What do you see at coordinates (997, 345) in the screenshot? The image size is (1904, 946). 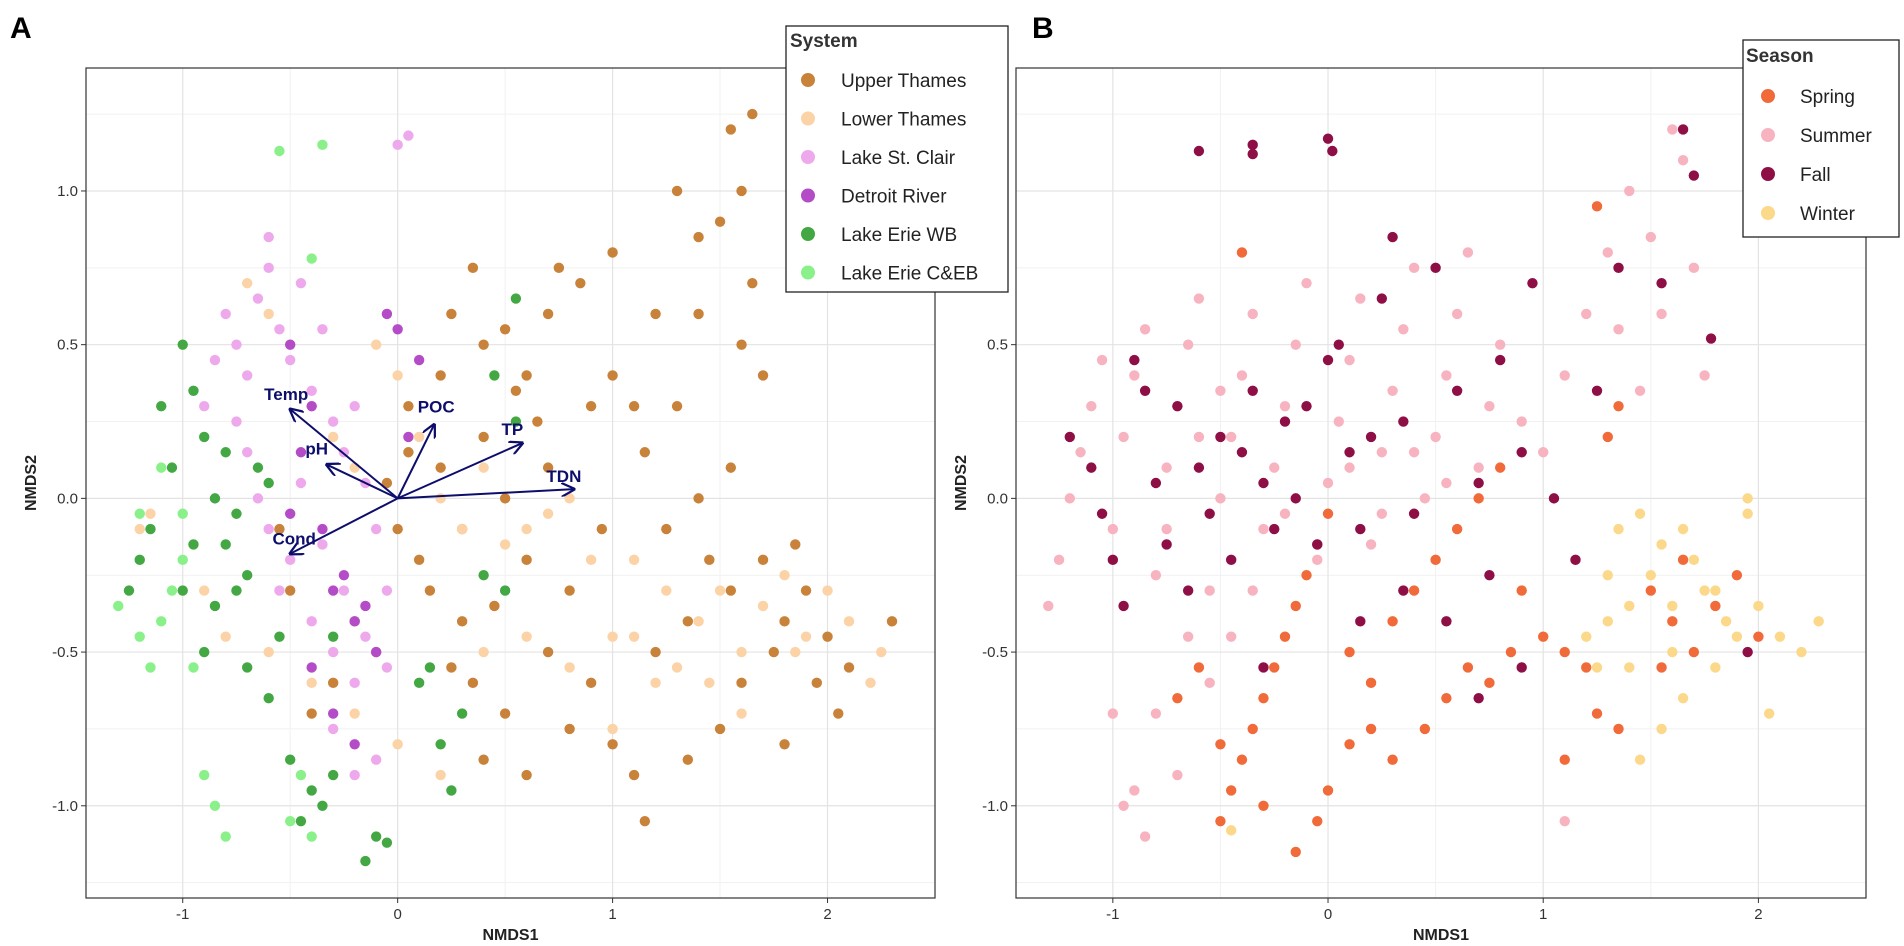 I see `y-tick-label: 0.5` at bounding box center [997, 345].